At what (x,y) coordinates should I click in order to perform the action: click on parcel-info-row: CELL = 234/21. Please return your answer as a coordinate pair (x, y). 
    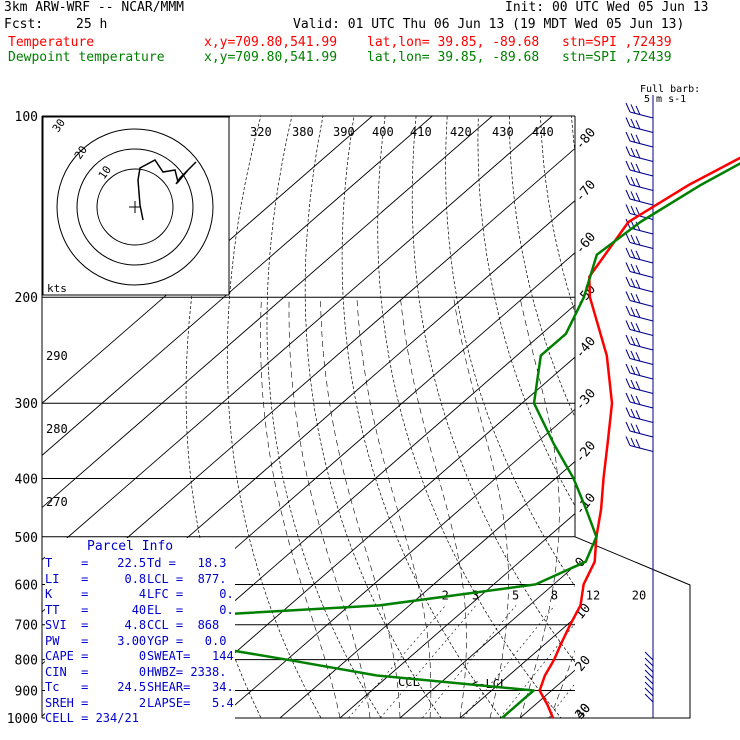
    Looking at the image, I should click on (140, 719).